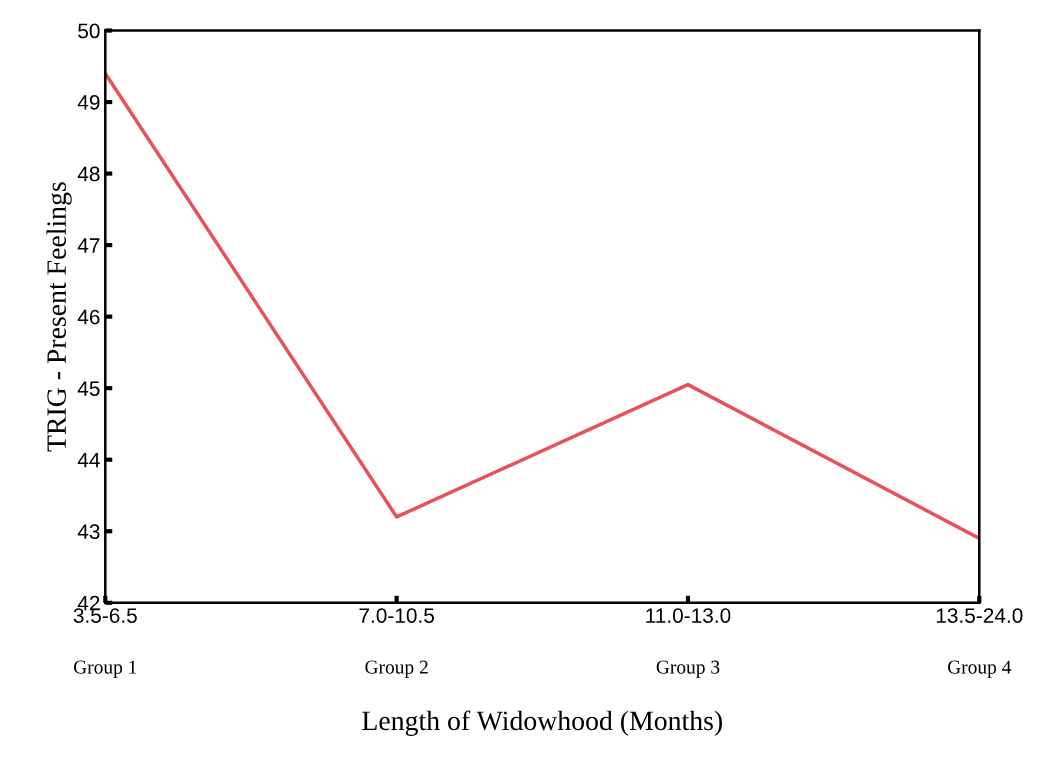 The height and width of the screenshot is (763, 1053). Describe the element at coordinates (88, 460) in the screenshot. I see `y-tick-label: 44` at that location.